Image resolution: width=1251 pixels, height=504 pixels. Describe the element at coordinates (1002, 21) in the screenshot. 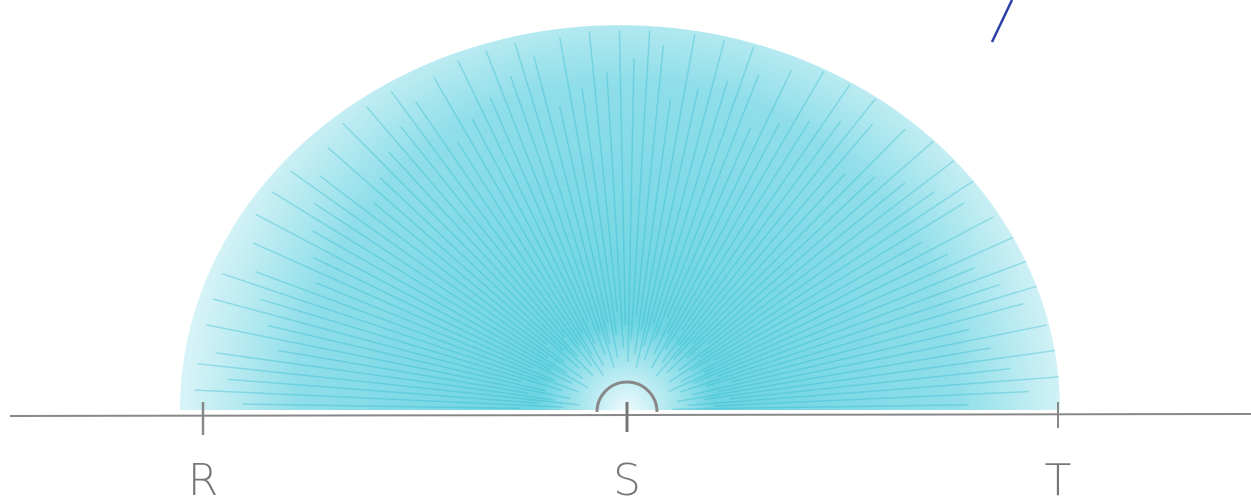

I see `pen-stroke` at that location.